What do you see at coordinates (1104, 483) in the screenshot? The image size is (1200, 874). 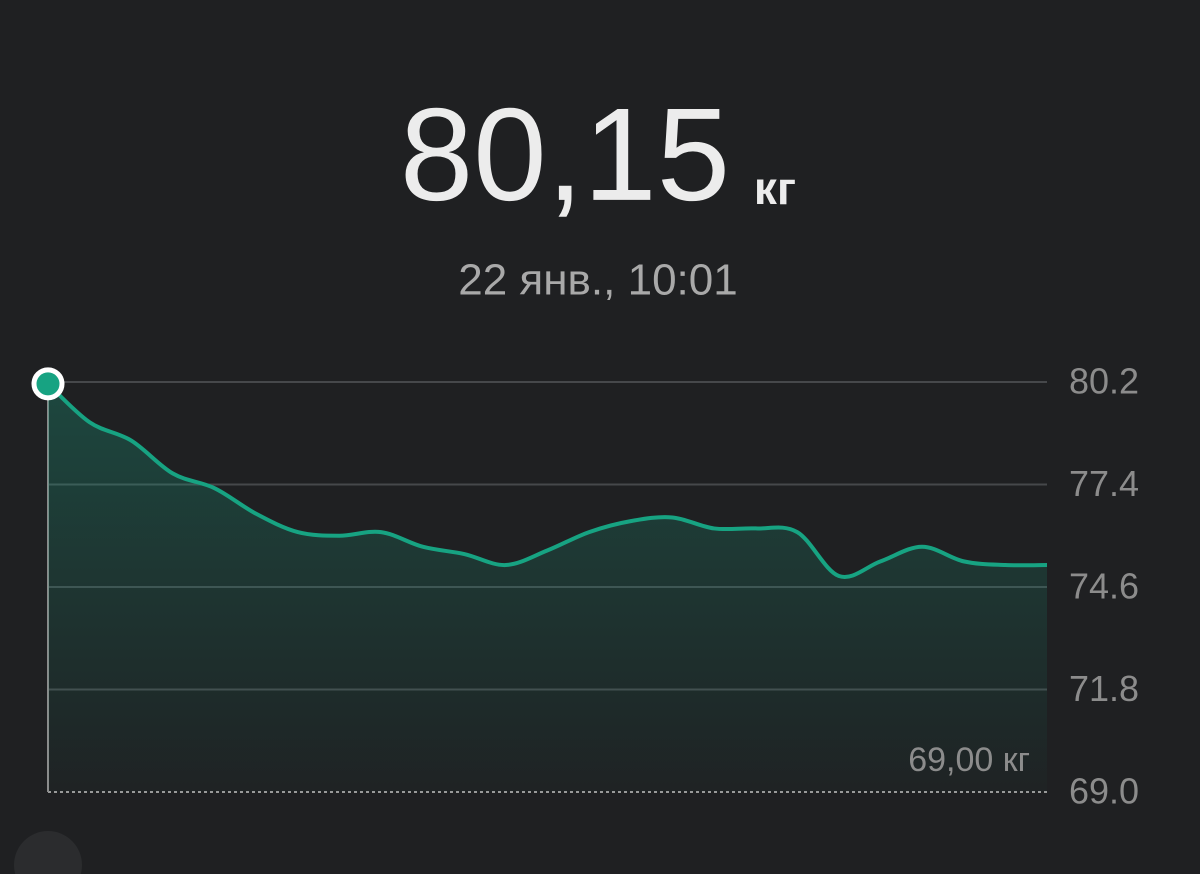 I see `y-tick-label: 77.4` at bounding box center [1104, 483].